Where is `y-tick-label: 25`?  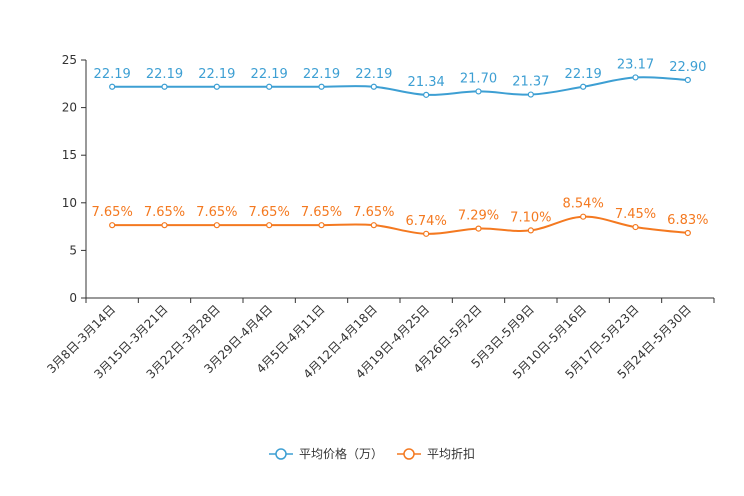 y-tick-label: 25 is located at coordinates (69, 60).